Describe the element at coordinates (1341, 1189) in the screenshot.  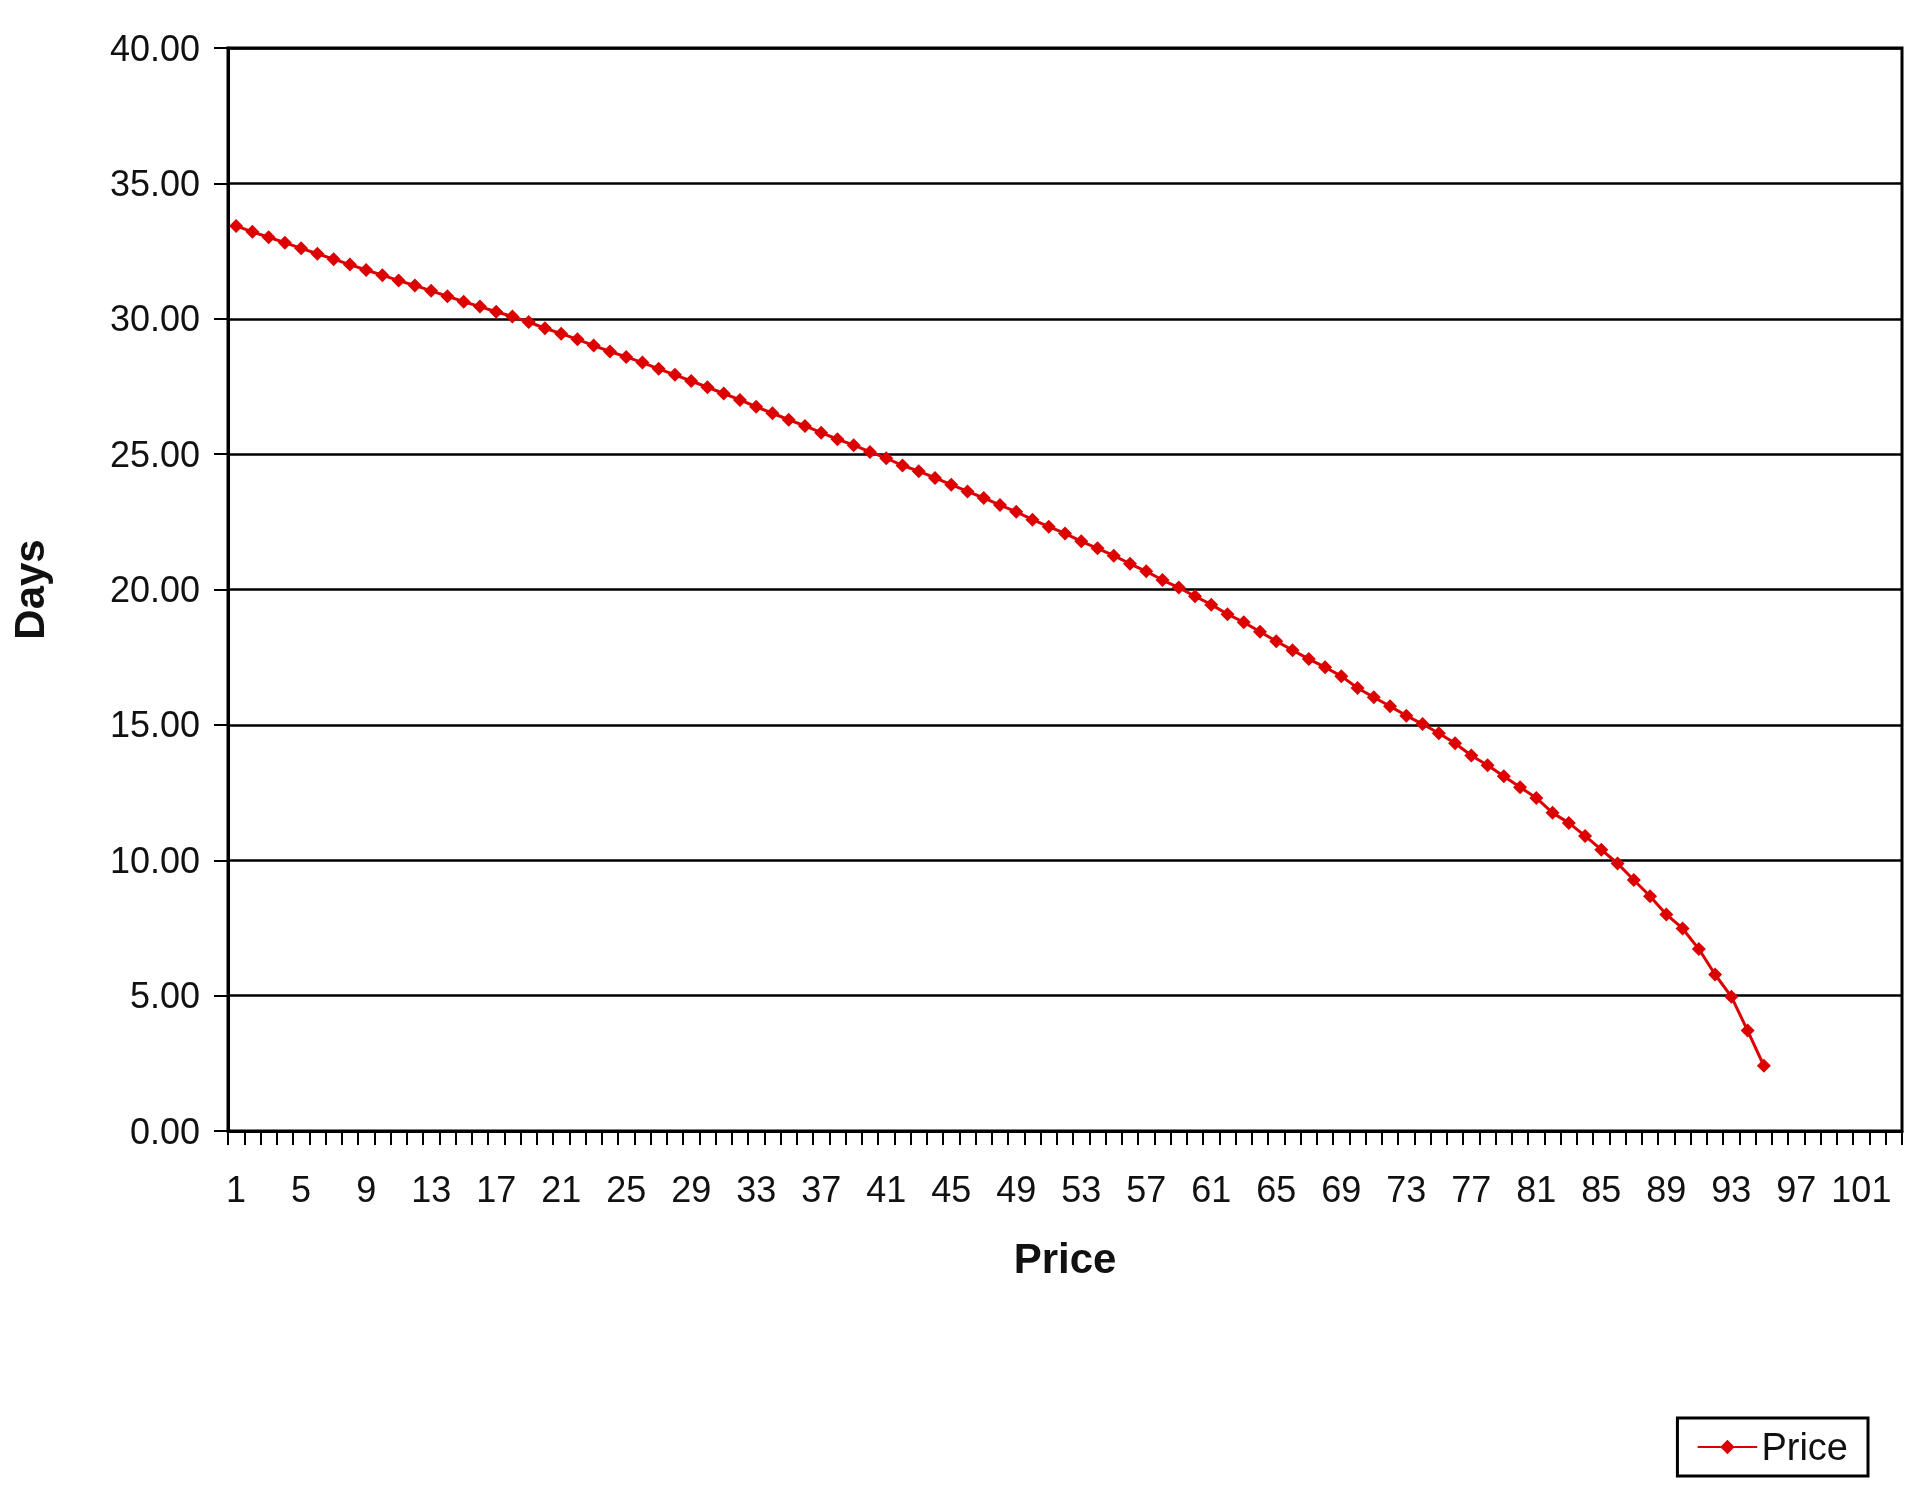
I see `x-tick-label: 69` at that location.